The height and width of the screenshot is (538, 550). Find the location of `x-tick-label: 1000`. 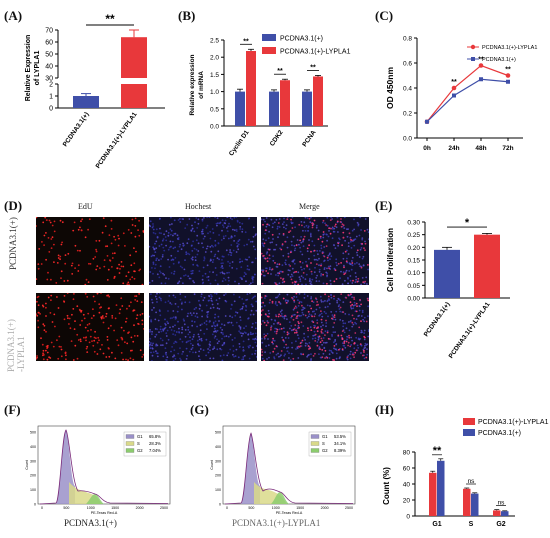

x-tick-label: 1000 is located at coordinates (276, 508).